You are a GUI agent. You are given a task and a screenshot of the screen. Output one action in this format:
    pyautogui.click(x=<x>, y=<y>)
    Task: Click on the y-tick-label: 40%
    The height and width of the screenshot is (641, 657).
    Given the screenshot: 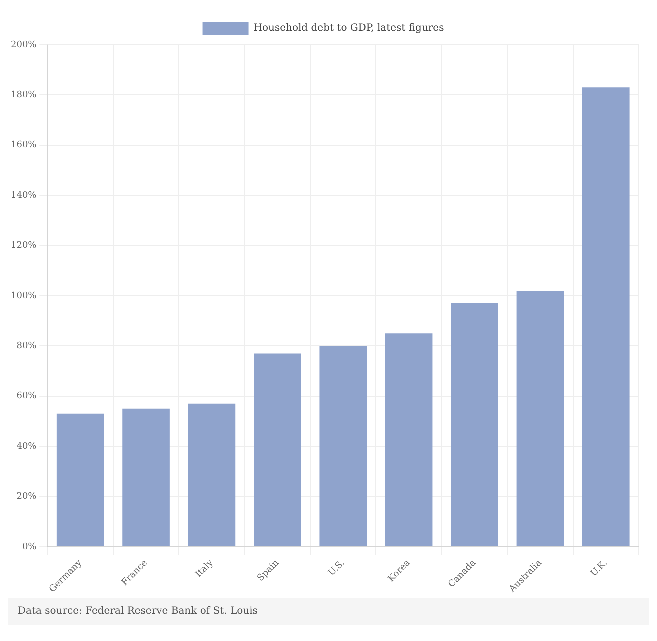 What is the action you would take?
    pyautogui.click(x=27, y=447)
    